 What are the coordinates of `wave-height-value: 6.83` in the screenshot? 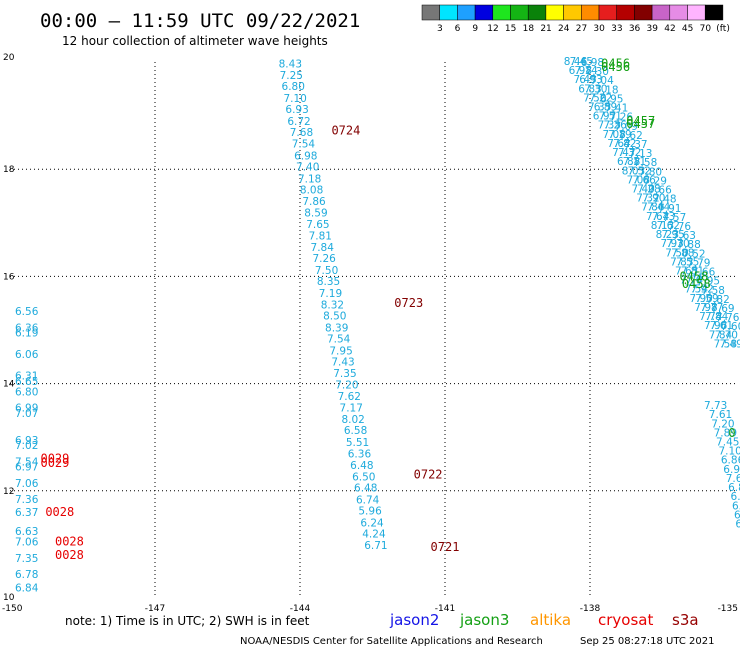 It's located at (589, 89).